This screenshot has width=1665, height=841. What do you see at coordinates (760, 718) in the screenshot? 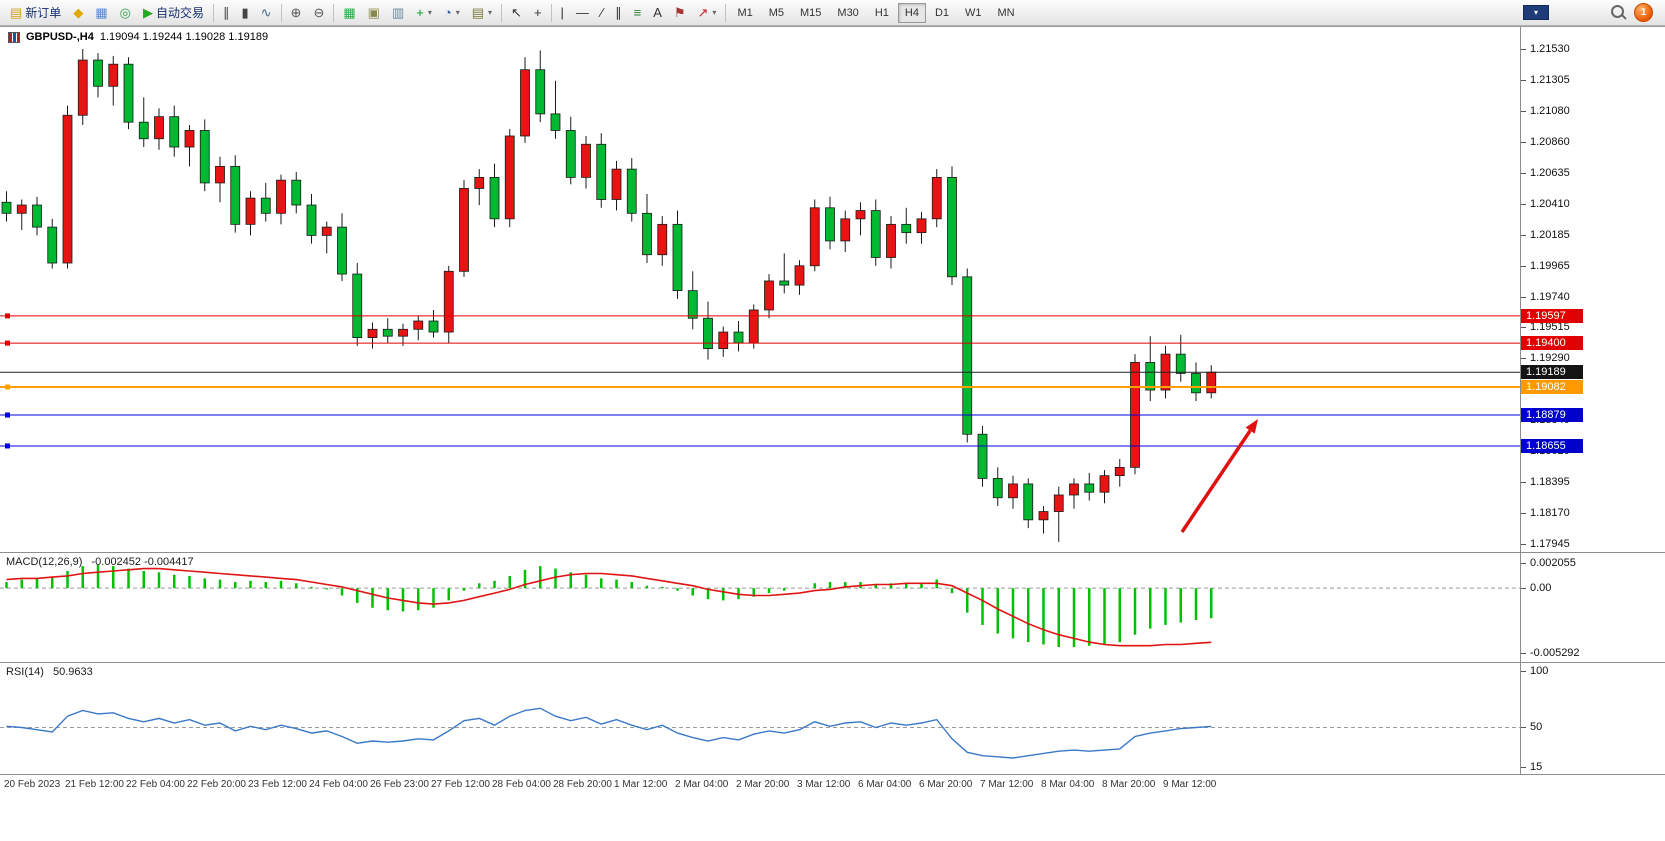
I see `rsi-panel: RSI(14) 50.9633` at bounding box center [760, 718].